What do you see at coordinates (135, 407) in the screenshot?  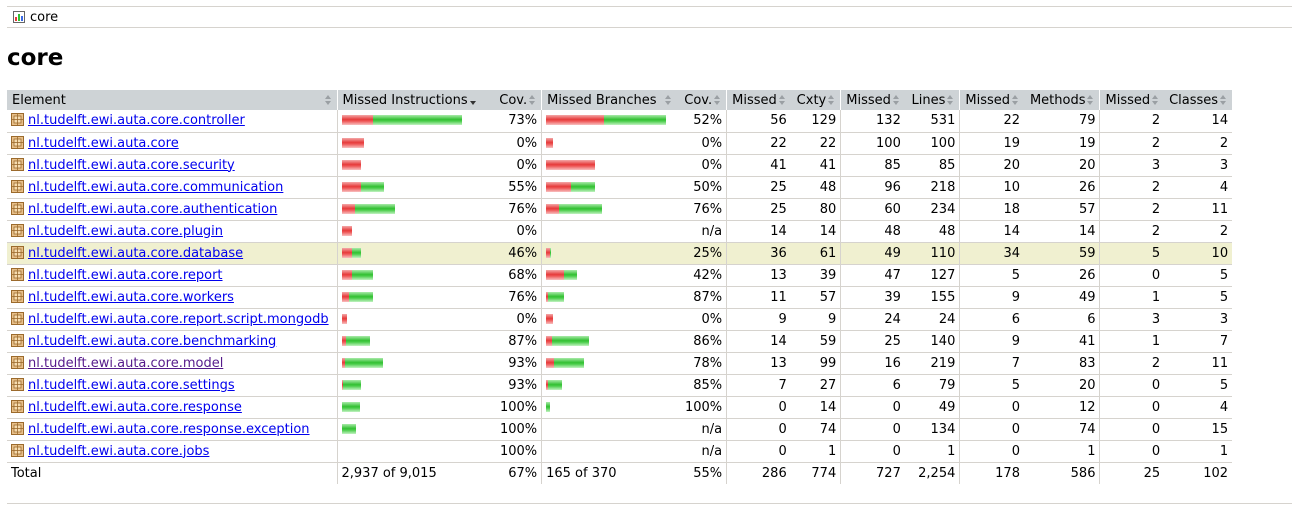 I see `package-link: nl.tudelft.ewi.auta.core.response` at bounding box center [135, 407].